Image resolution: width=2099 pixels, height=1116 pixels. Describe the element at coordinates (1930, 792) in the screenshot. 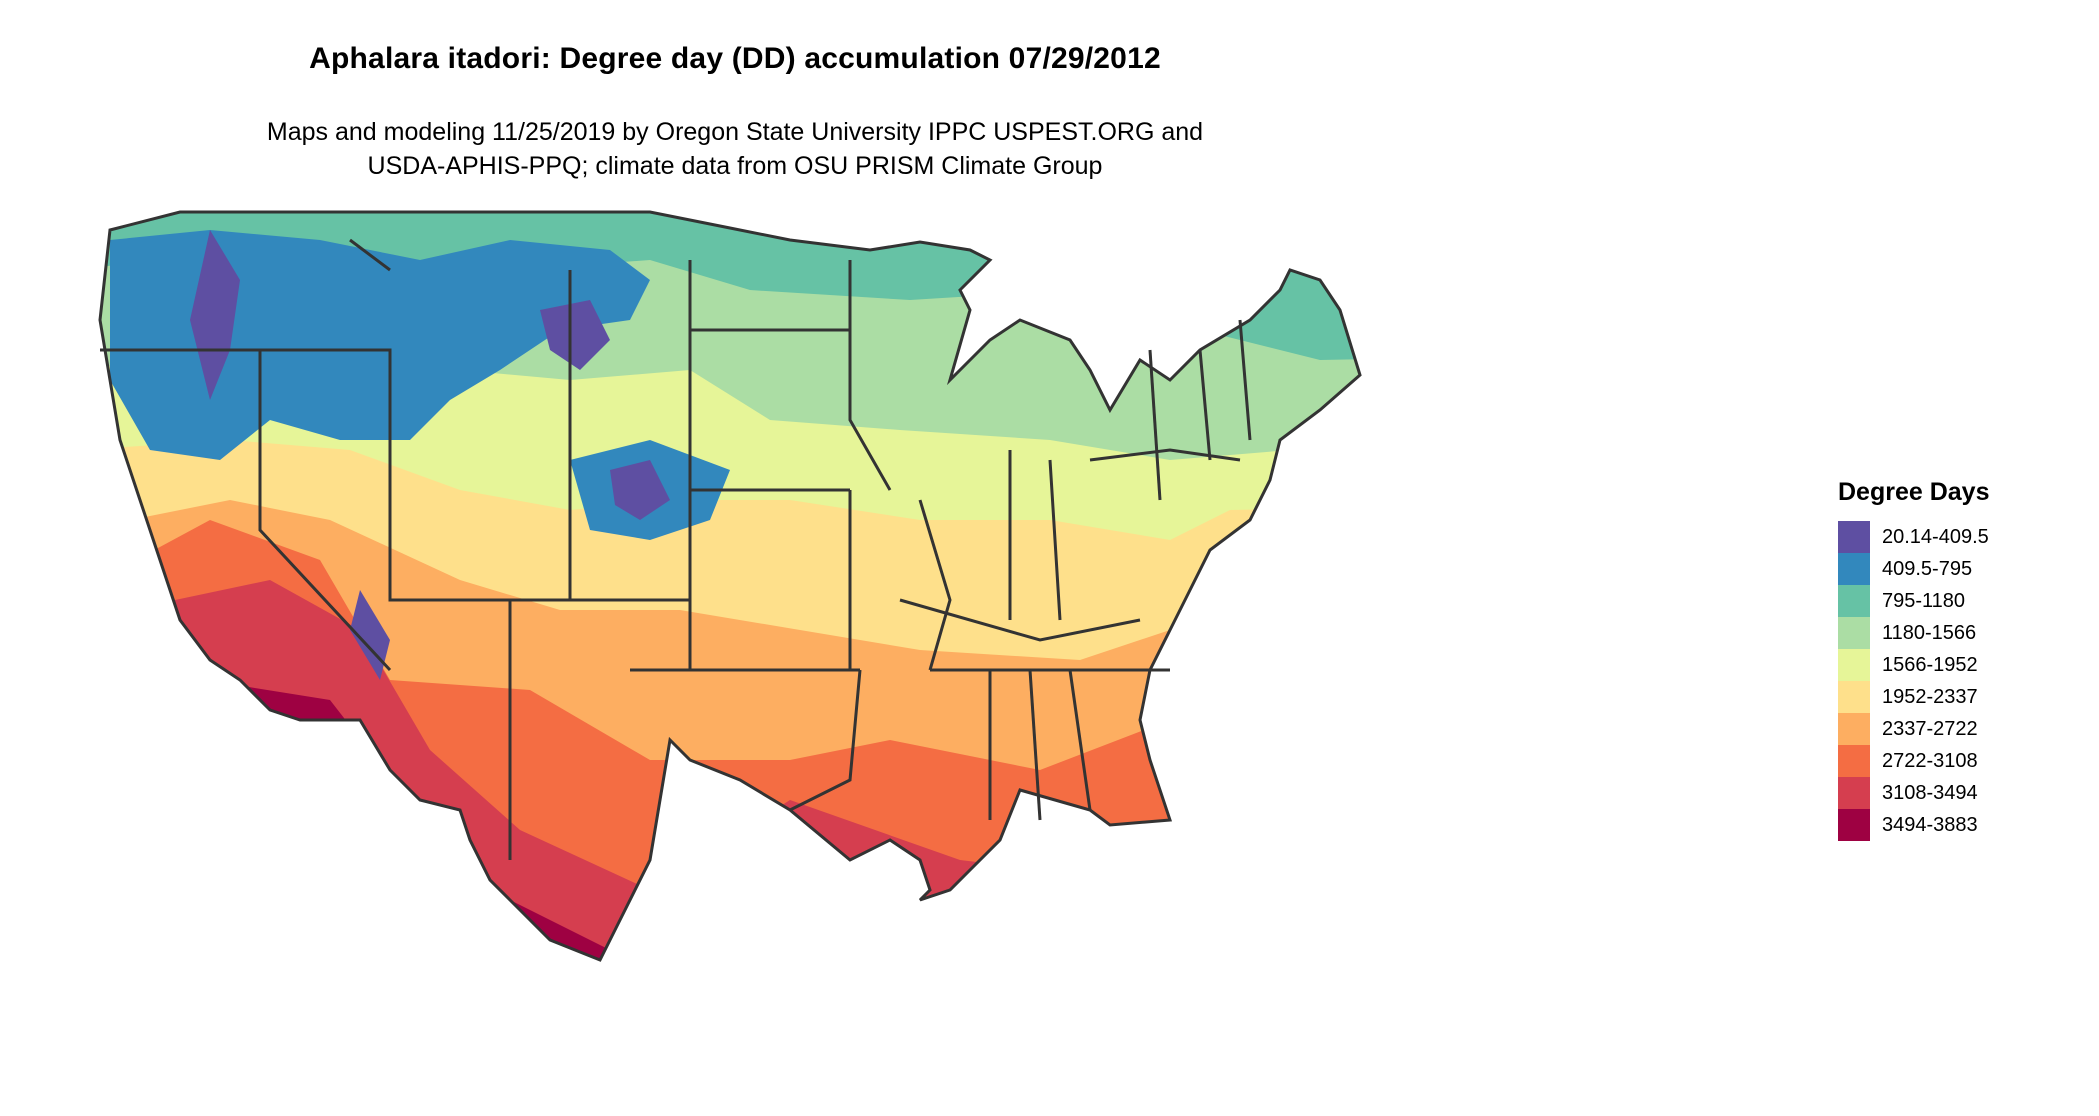

I see `legend-label: 3108-3494` at that location.